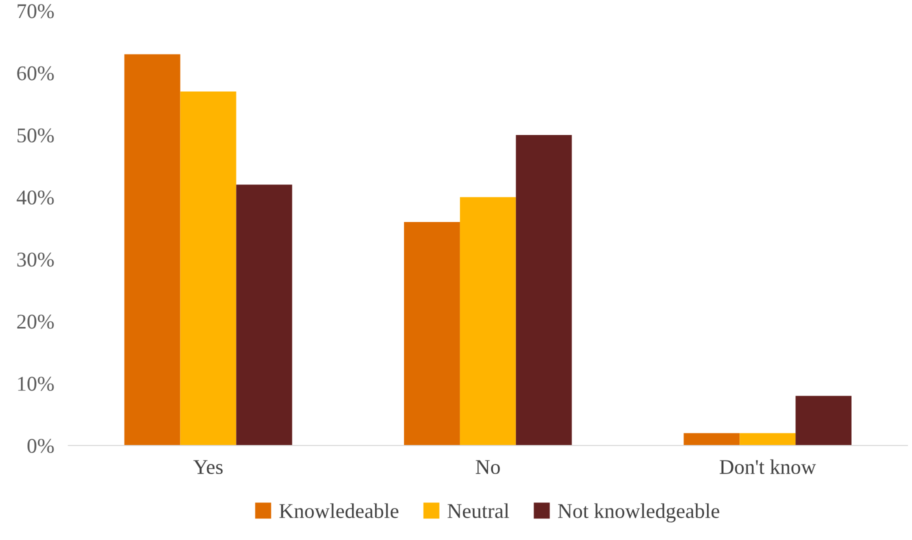  I want to click on y-tick-label: 20%, so click(35, 321).